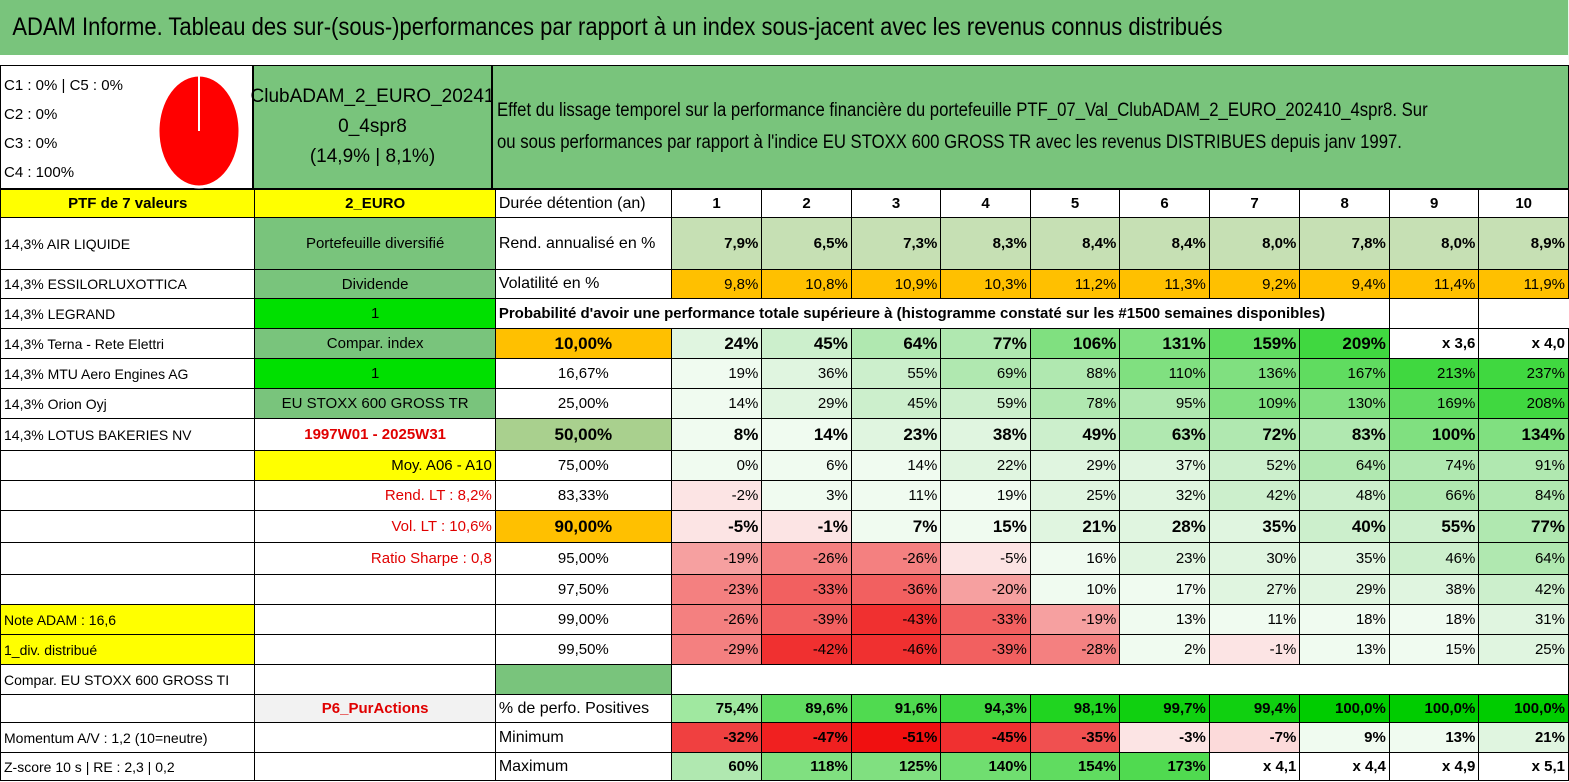 The width and height of the screenshot is (1569, 782). What do you see at coordinates (806, 465) in the screenshot?
I see `table-cell: 6%` at bounding box center [806, 465].